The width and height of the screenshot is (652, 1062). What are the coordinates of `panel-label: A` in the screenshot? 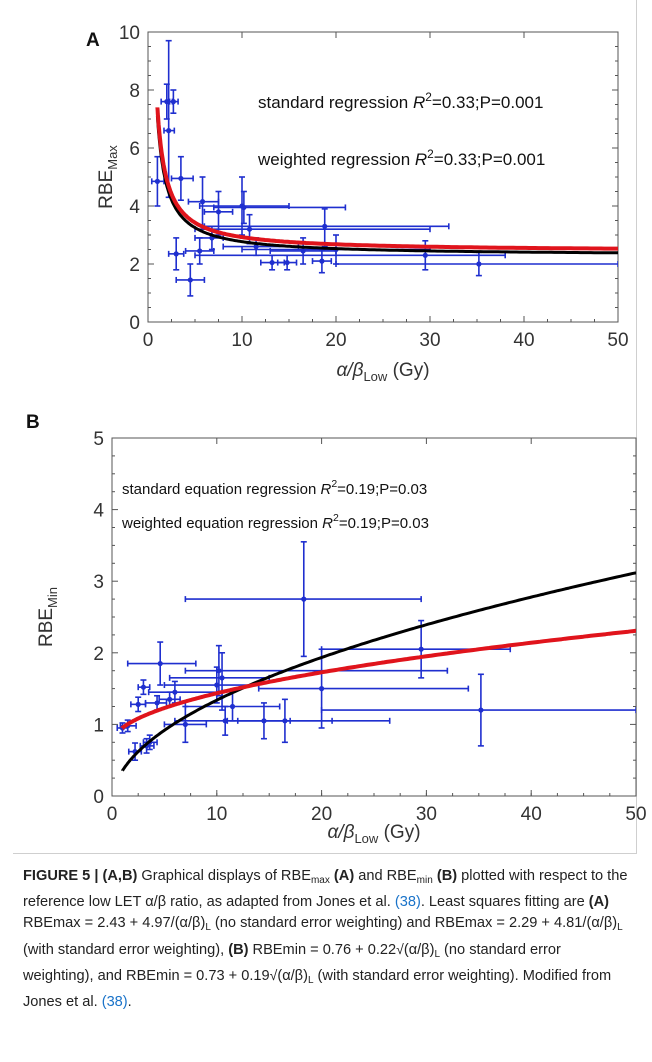 It's located at (93, 40).